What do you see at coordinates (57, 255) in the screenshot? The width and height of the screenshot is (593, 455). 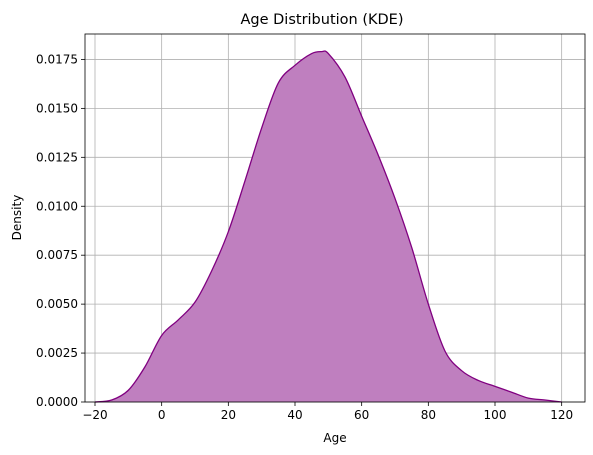 I see `y-tick-label: 0.0075` at bounding box center [57, 255].